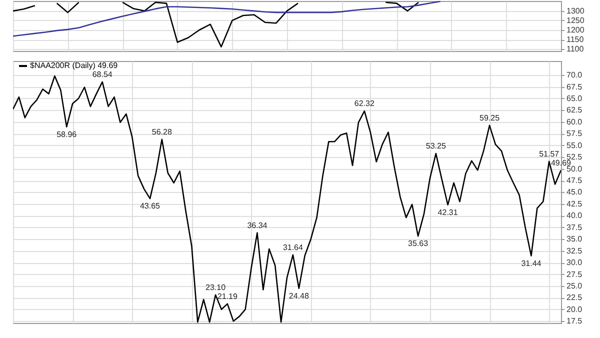  What do you see at coordinates (574, 297) in the screenshot?
I see `y-tick-label: 22.5` at bounding box center [574, 297].